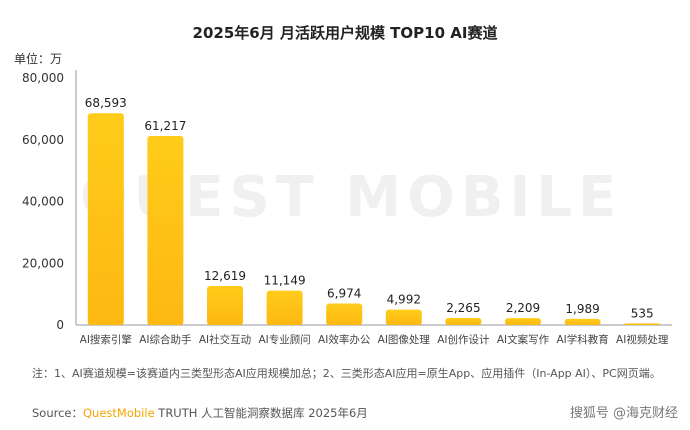 This screenshot has width=690, height=430. What do you see at coordinates (119, 413) in the screenshot?
I see `source-brand: QuestMobile` at bounding box center [119, 413].